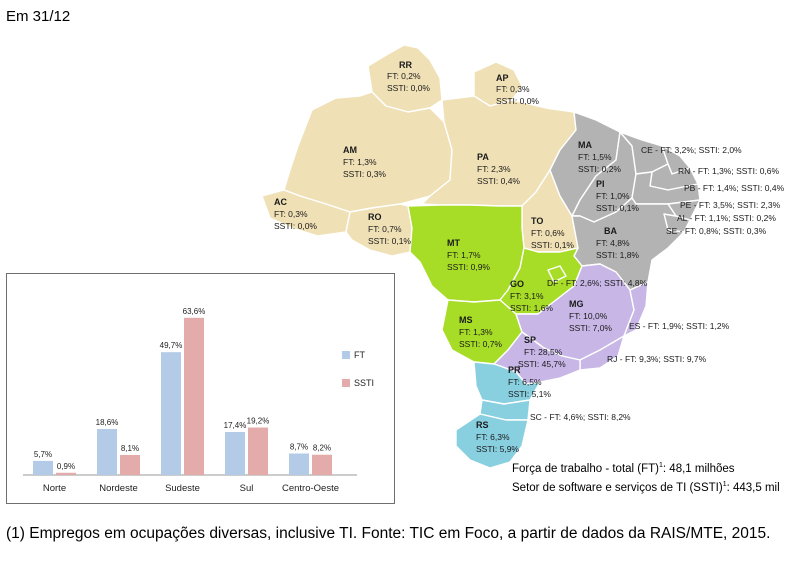  I want to click on label-to: TO FT: 0,6% SSTI: 0,1%, so click(552, 233).